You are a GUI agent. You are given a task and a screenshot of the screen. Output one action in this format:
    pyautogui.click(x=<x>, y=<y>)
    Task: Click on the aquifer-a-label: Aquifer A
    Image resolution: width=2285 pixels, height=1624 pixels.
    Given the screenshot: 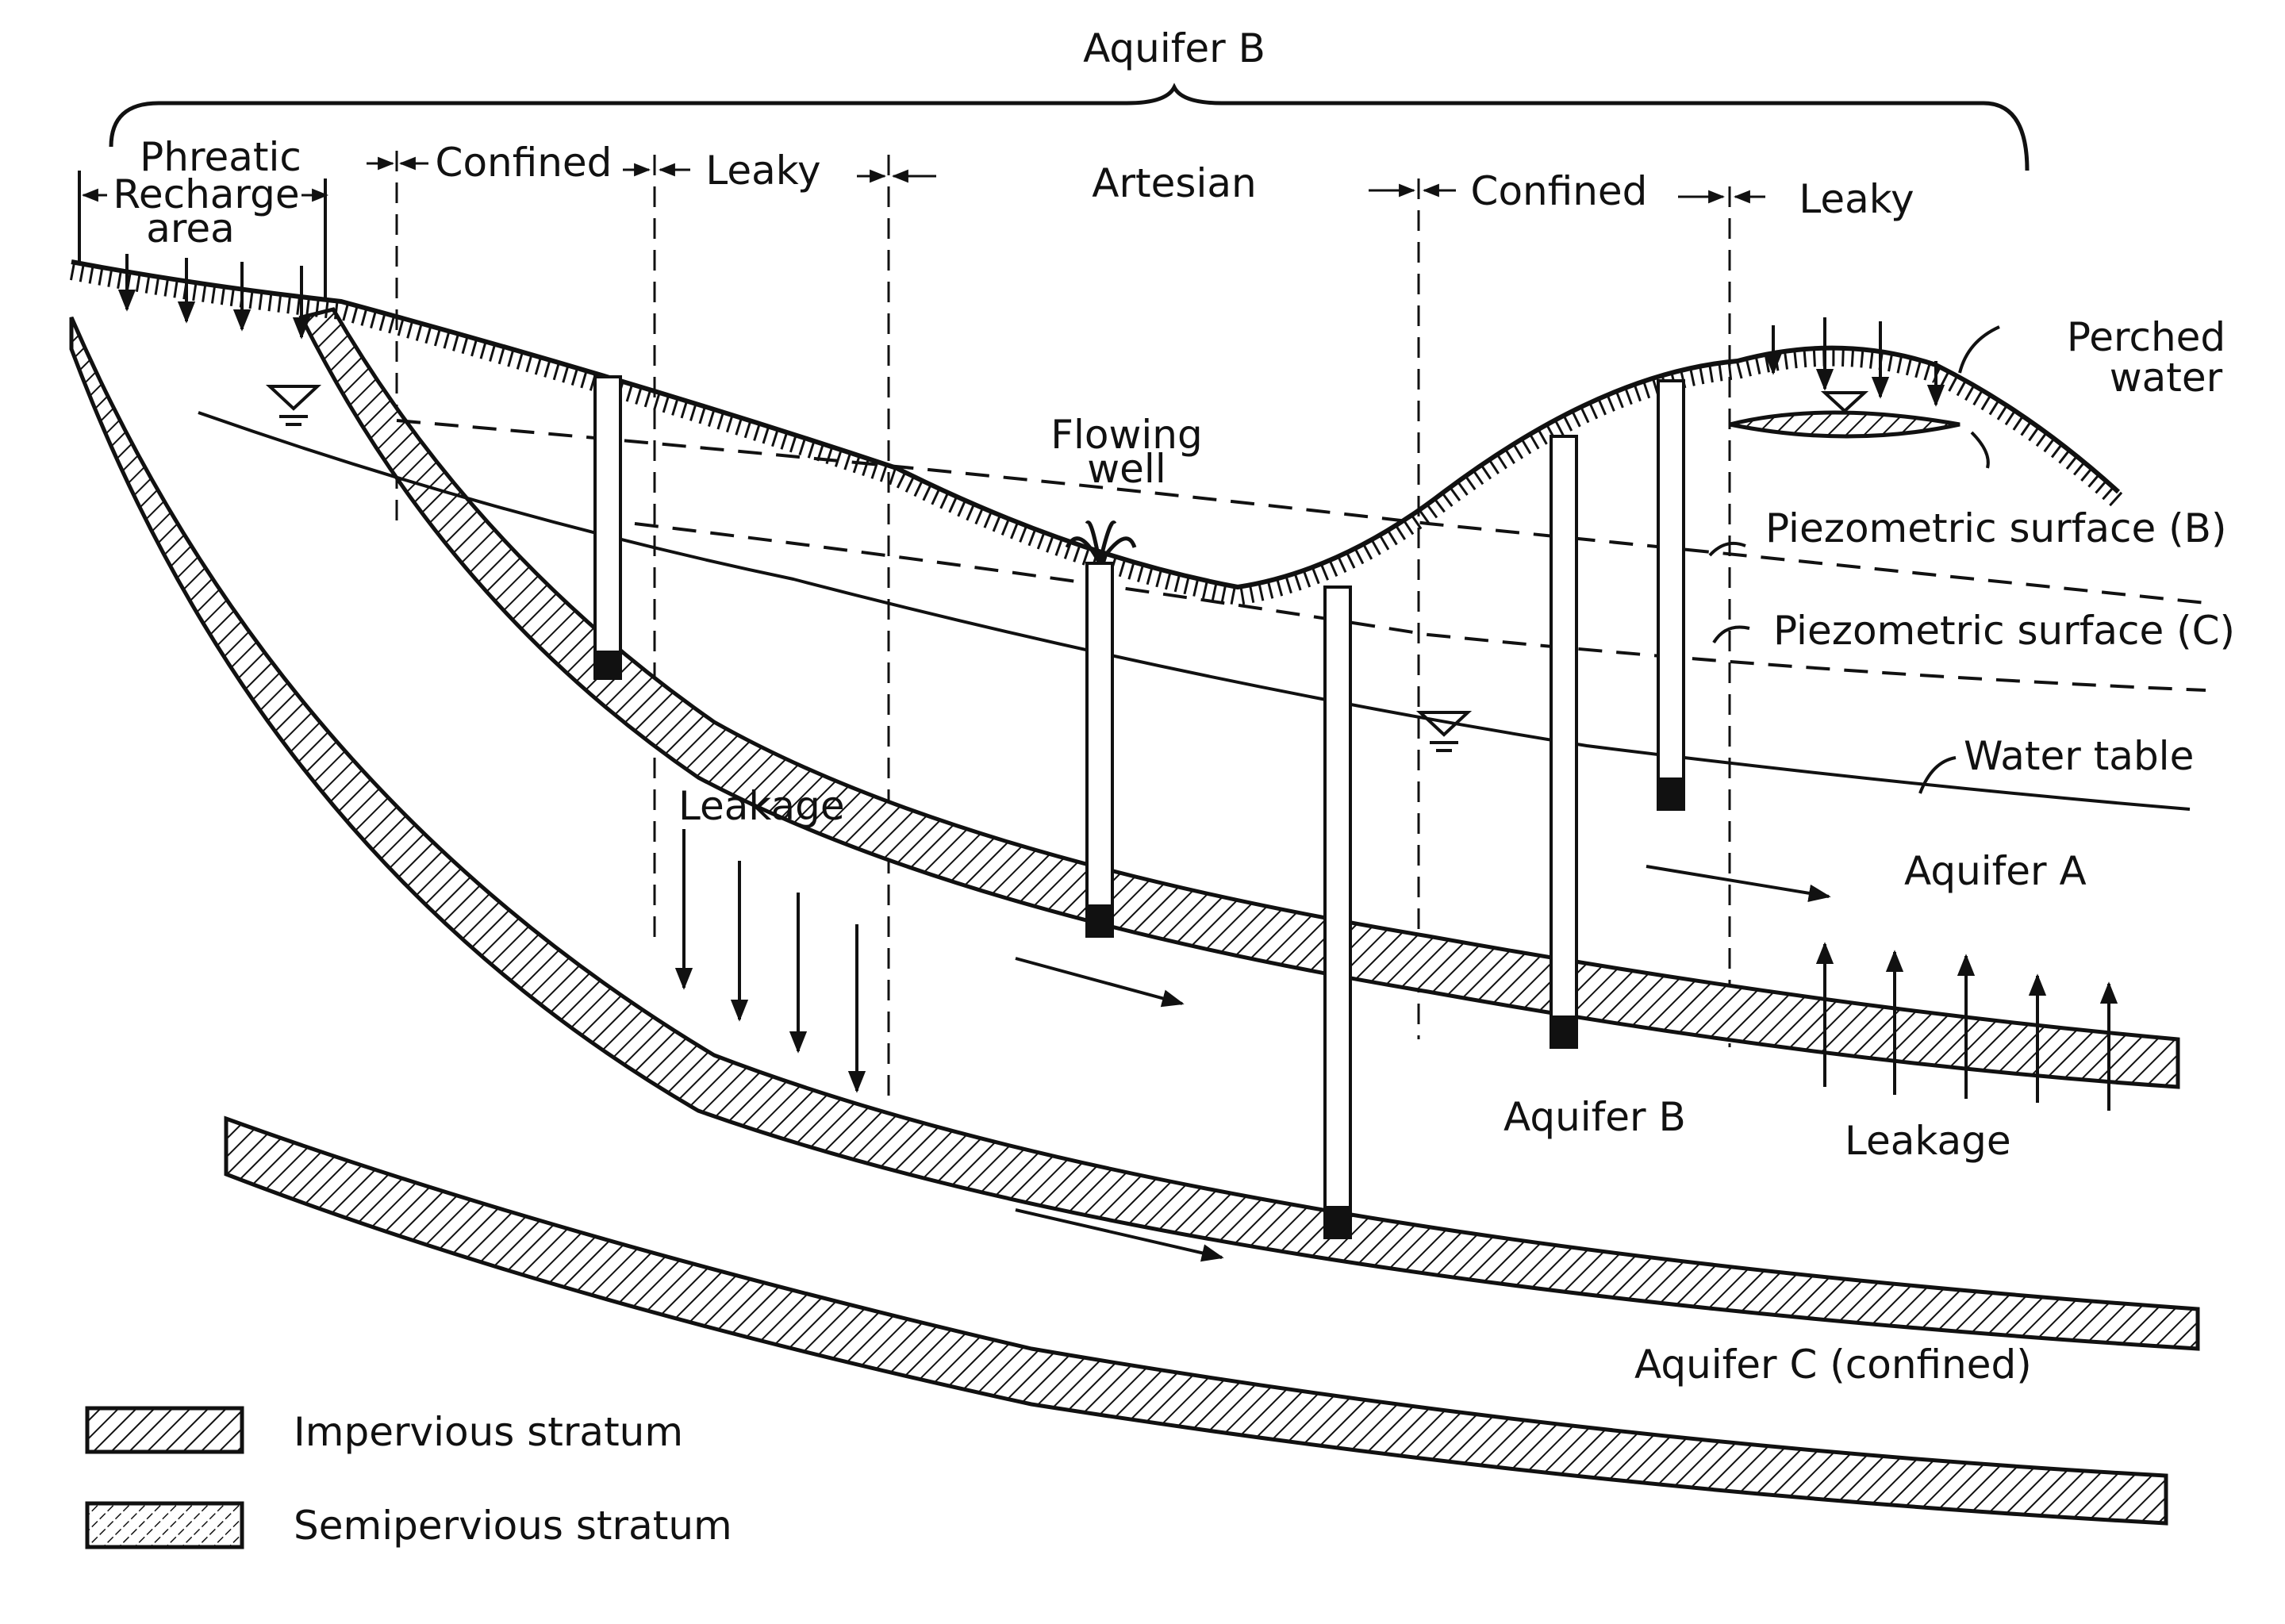 What is the action you would take?
    pyautogui.click(x=1995, y=871)
    